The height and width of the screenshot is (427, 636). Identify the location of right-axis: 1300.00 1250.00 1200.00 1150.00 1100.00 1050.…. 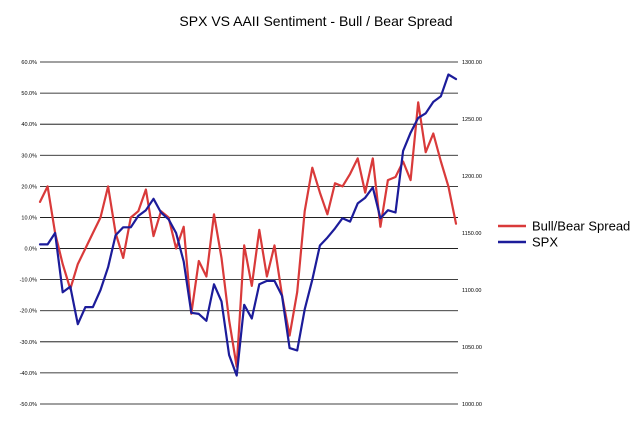
(472, 234).